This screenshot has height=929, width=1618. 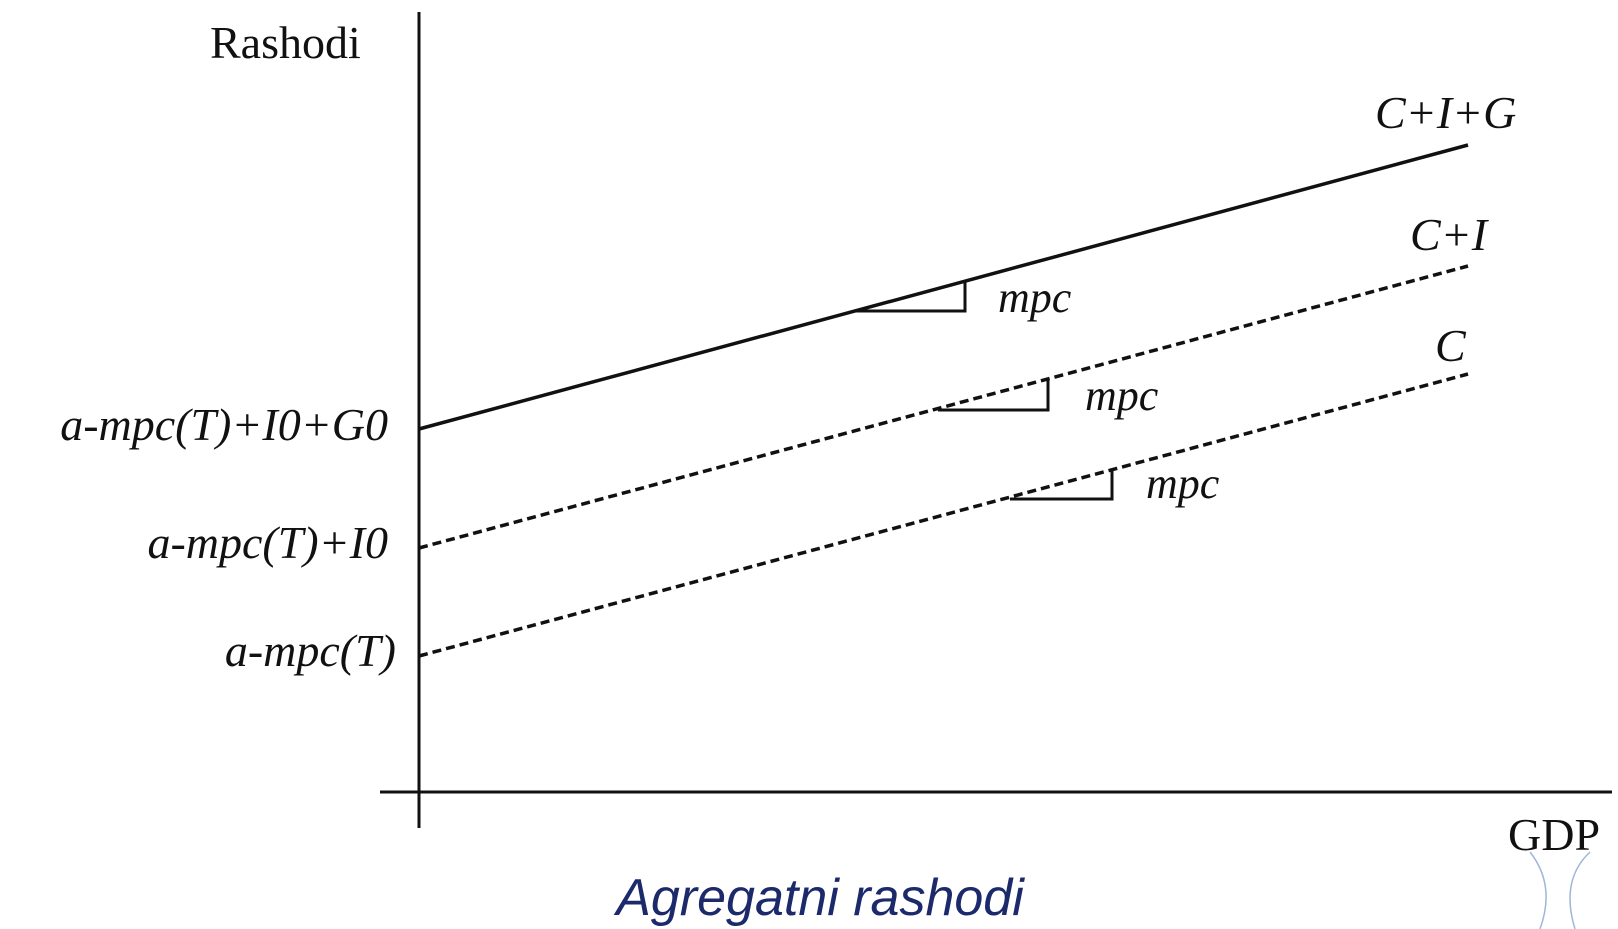 What do you see at coordinates (267, 542) in the screenshot?
I see `ci-intercept-label: a-mpc(T)+I0` at bounding box center [267, 542].